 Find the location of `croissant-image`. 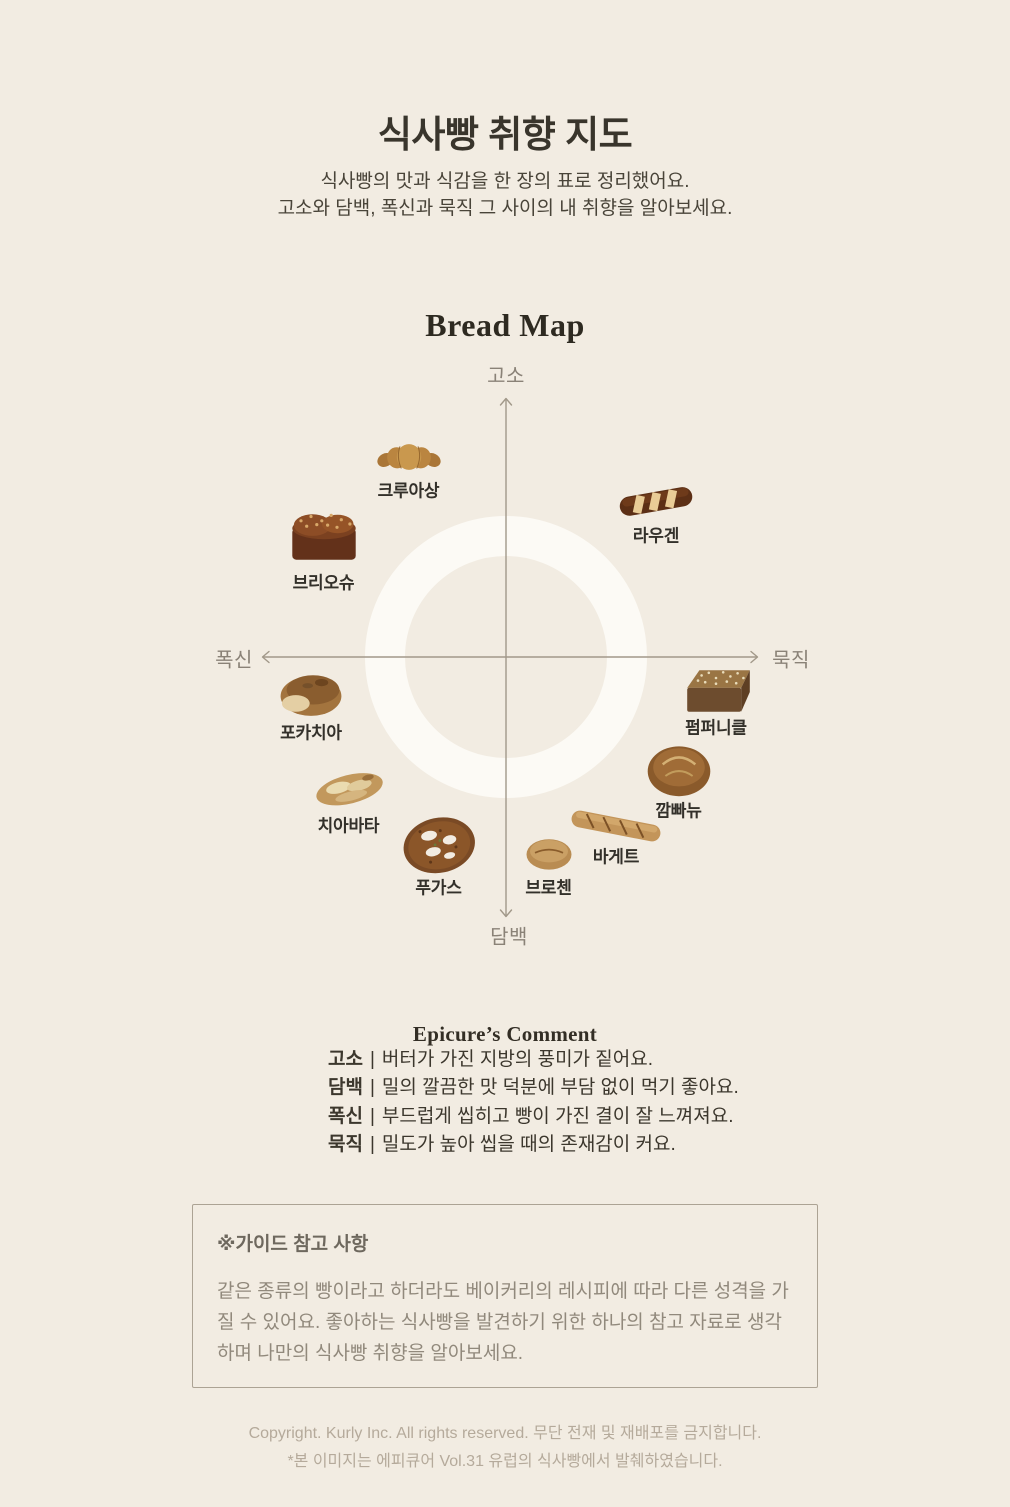

croissant-image is located at coordinates (408, 457).